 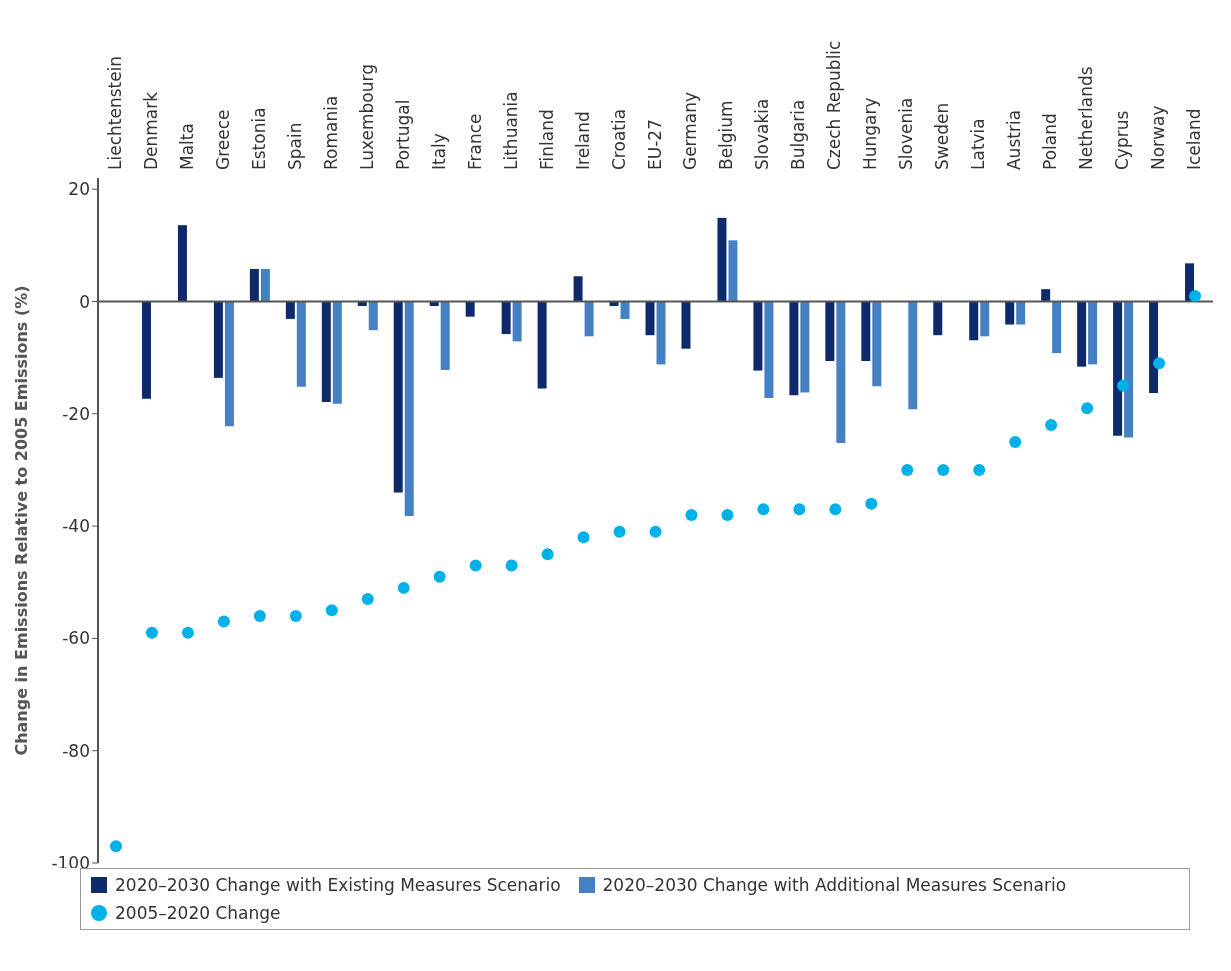 I want to click on x-tick-label: Czech Republic, so click(x=834, y=105).